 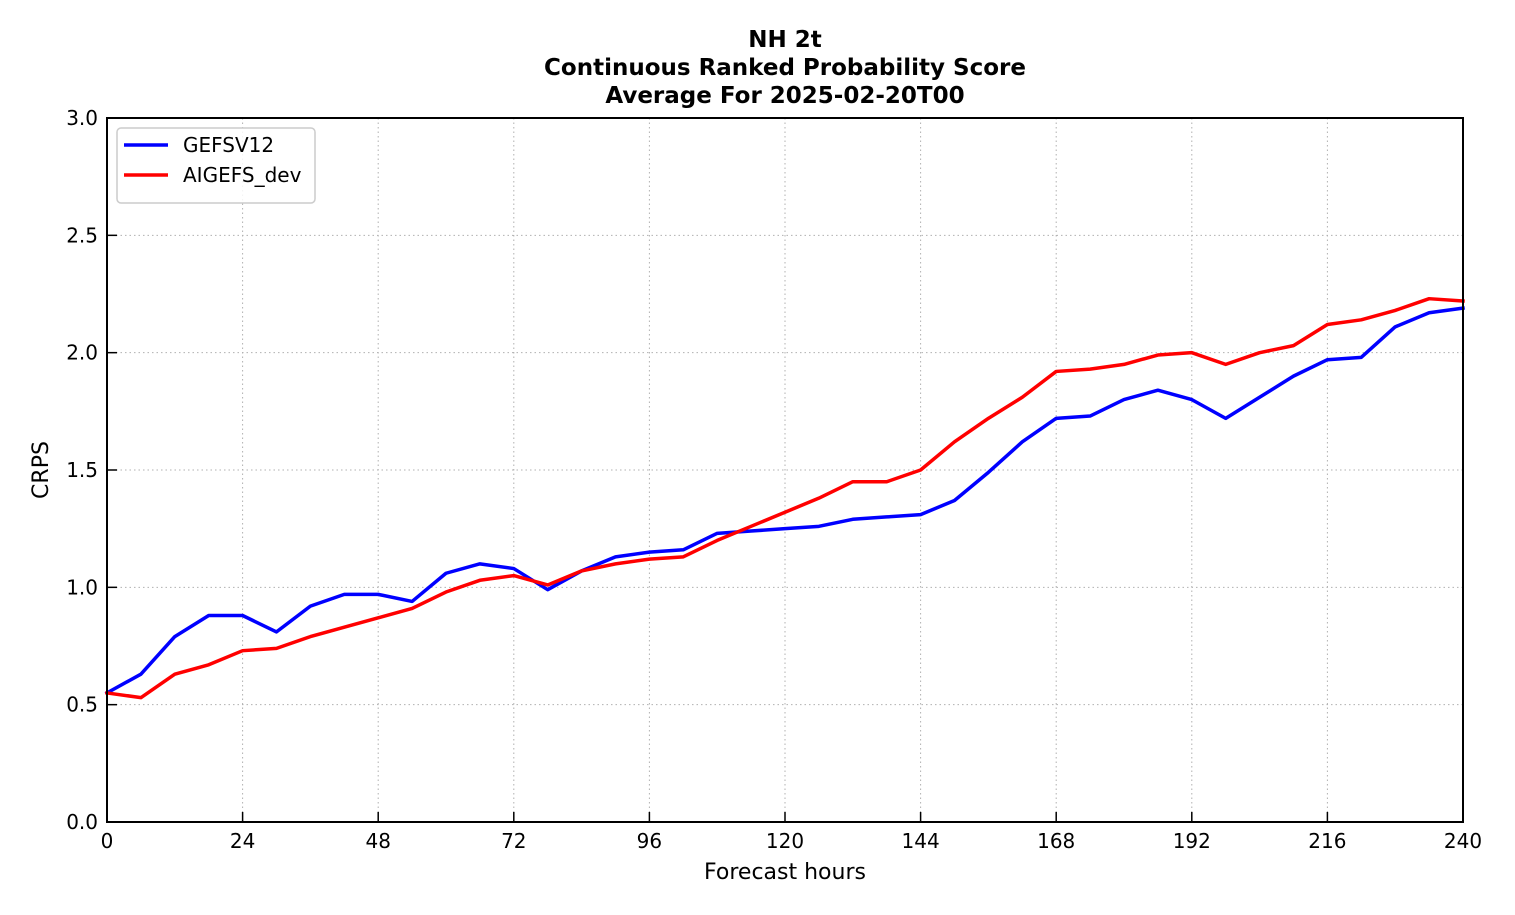 What do you see at coordinates (513, 841) in the screenshot?
I see `x-tick-label: 72` at bounding box center [513, 841].